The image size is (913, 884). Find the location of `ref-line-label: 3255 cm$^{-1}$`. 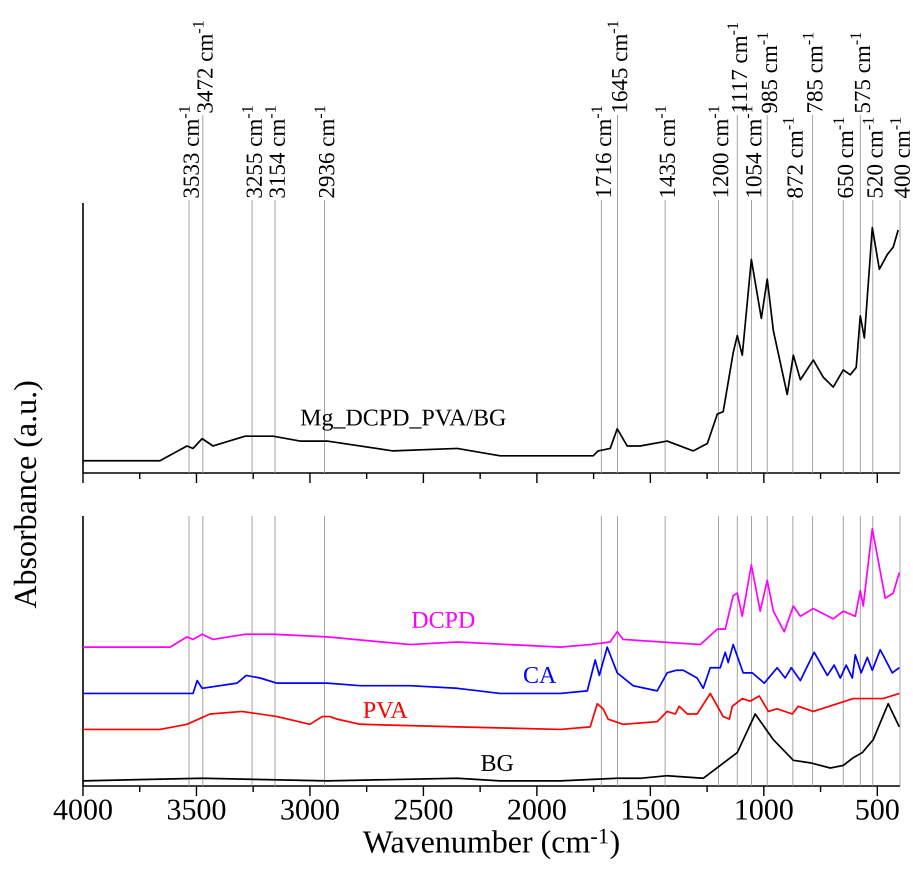

ref-line-label: 3255 cm$^{-1}$ is located at coordinates (252, 152).